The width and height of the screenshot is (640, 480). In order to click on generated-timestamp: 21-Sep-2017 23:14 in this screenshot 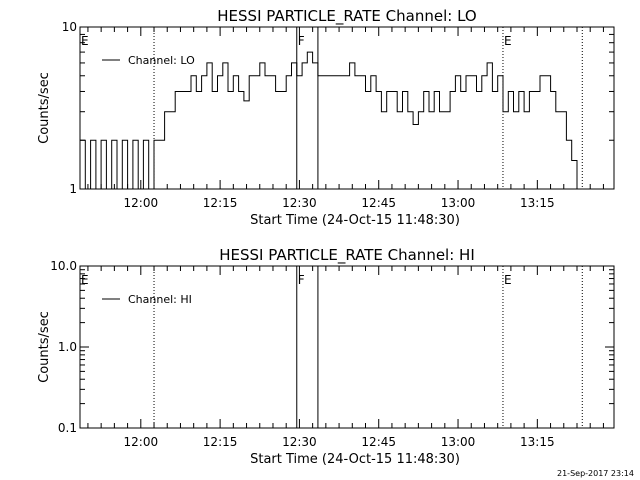, I will do `click(595, 473)`.